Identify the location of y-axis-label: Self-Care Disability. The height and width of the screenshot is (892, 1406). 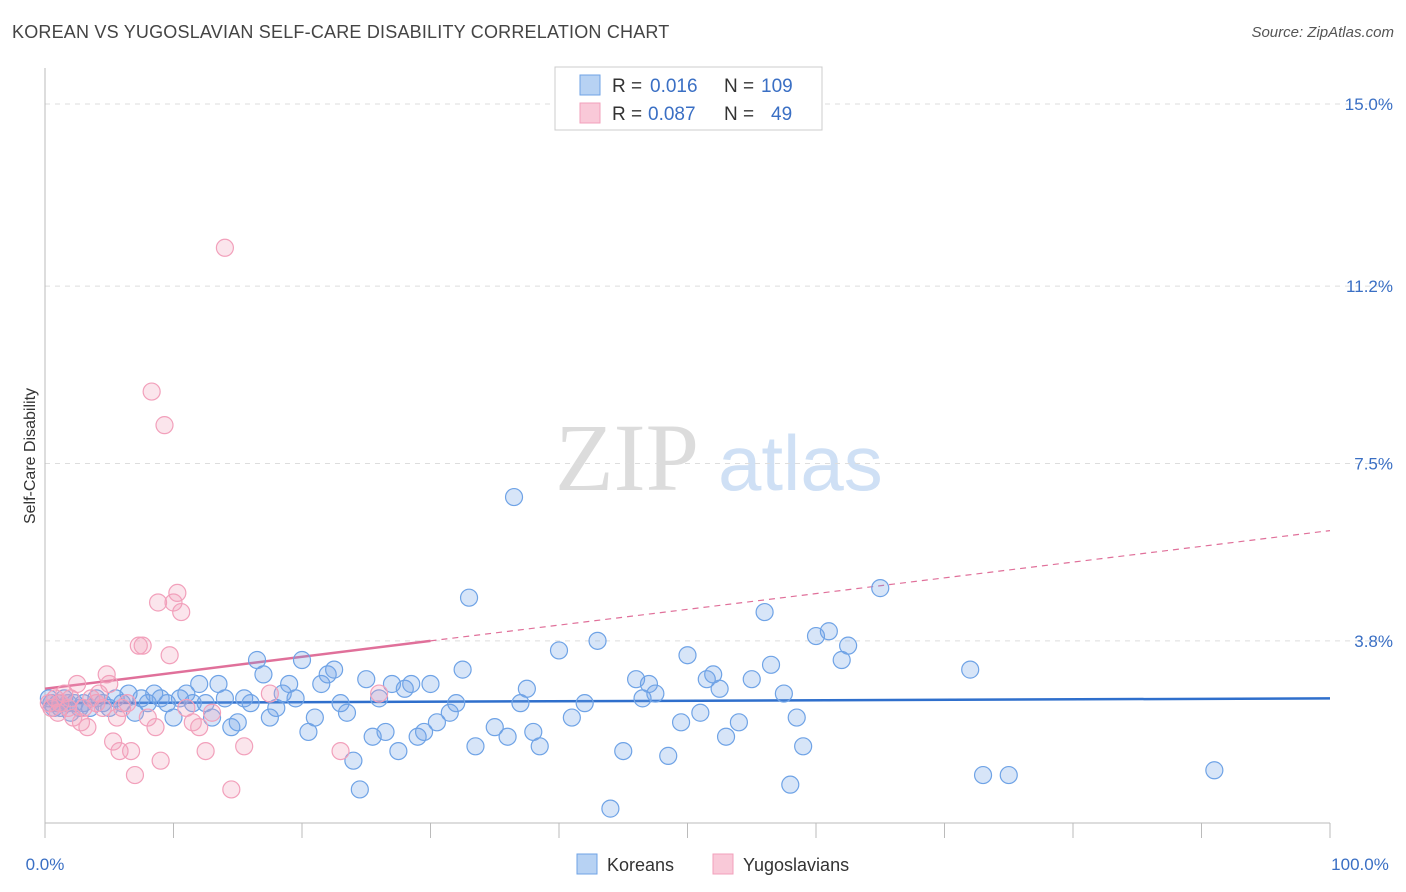
(30, 456).